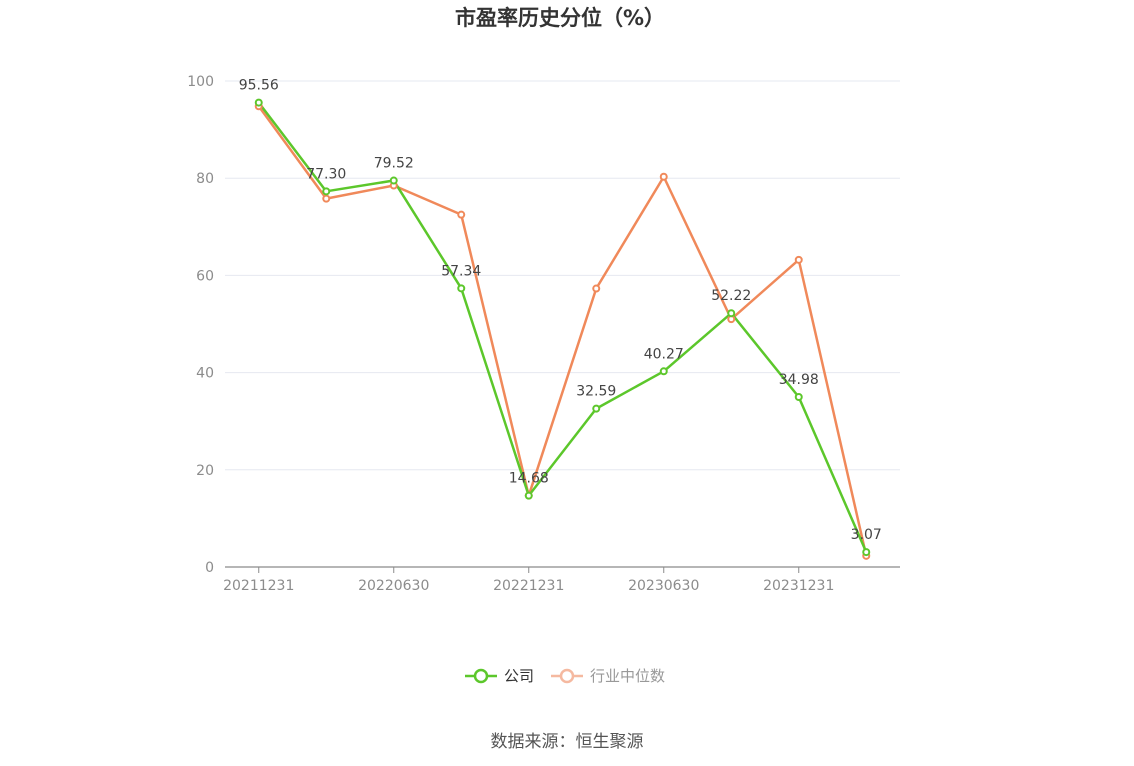 The width and height of the screenshot is (1134, 766). What do you see at coordinates (596, 392) in the screenshot?
I see `data-label: 32.59` at bounding box center [596, 392].